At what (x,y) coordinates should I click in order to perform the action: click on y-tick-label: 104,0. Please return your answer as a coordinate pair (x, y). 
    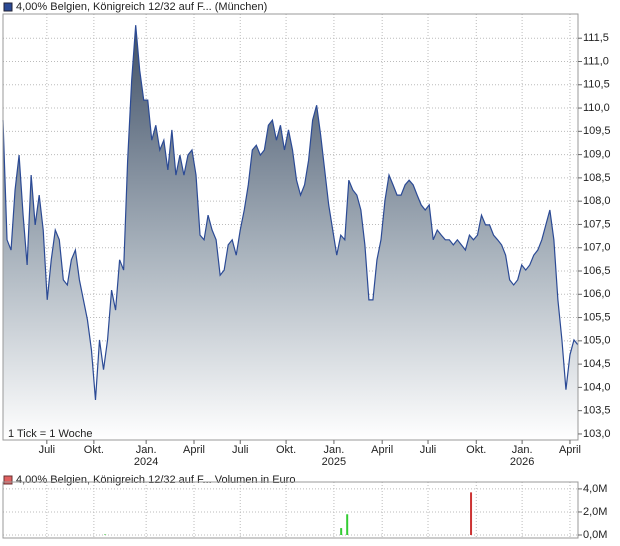
    Looking at the image, I should click on (597, 387).